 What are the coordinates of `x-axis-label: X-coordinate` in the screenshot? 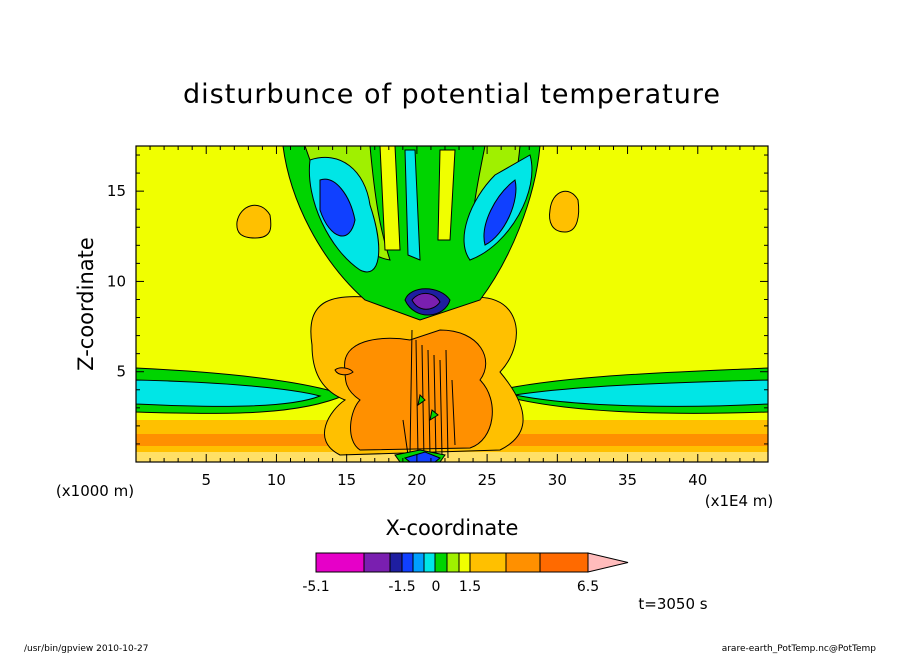 It's located at (452, 528).